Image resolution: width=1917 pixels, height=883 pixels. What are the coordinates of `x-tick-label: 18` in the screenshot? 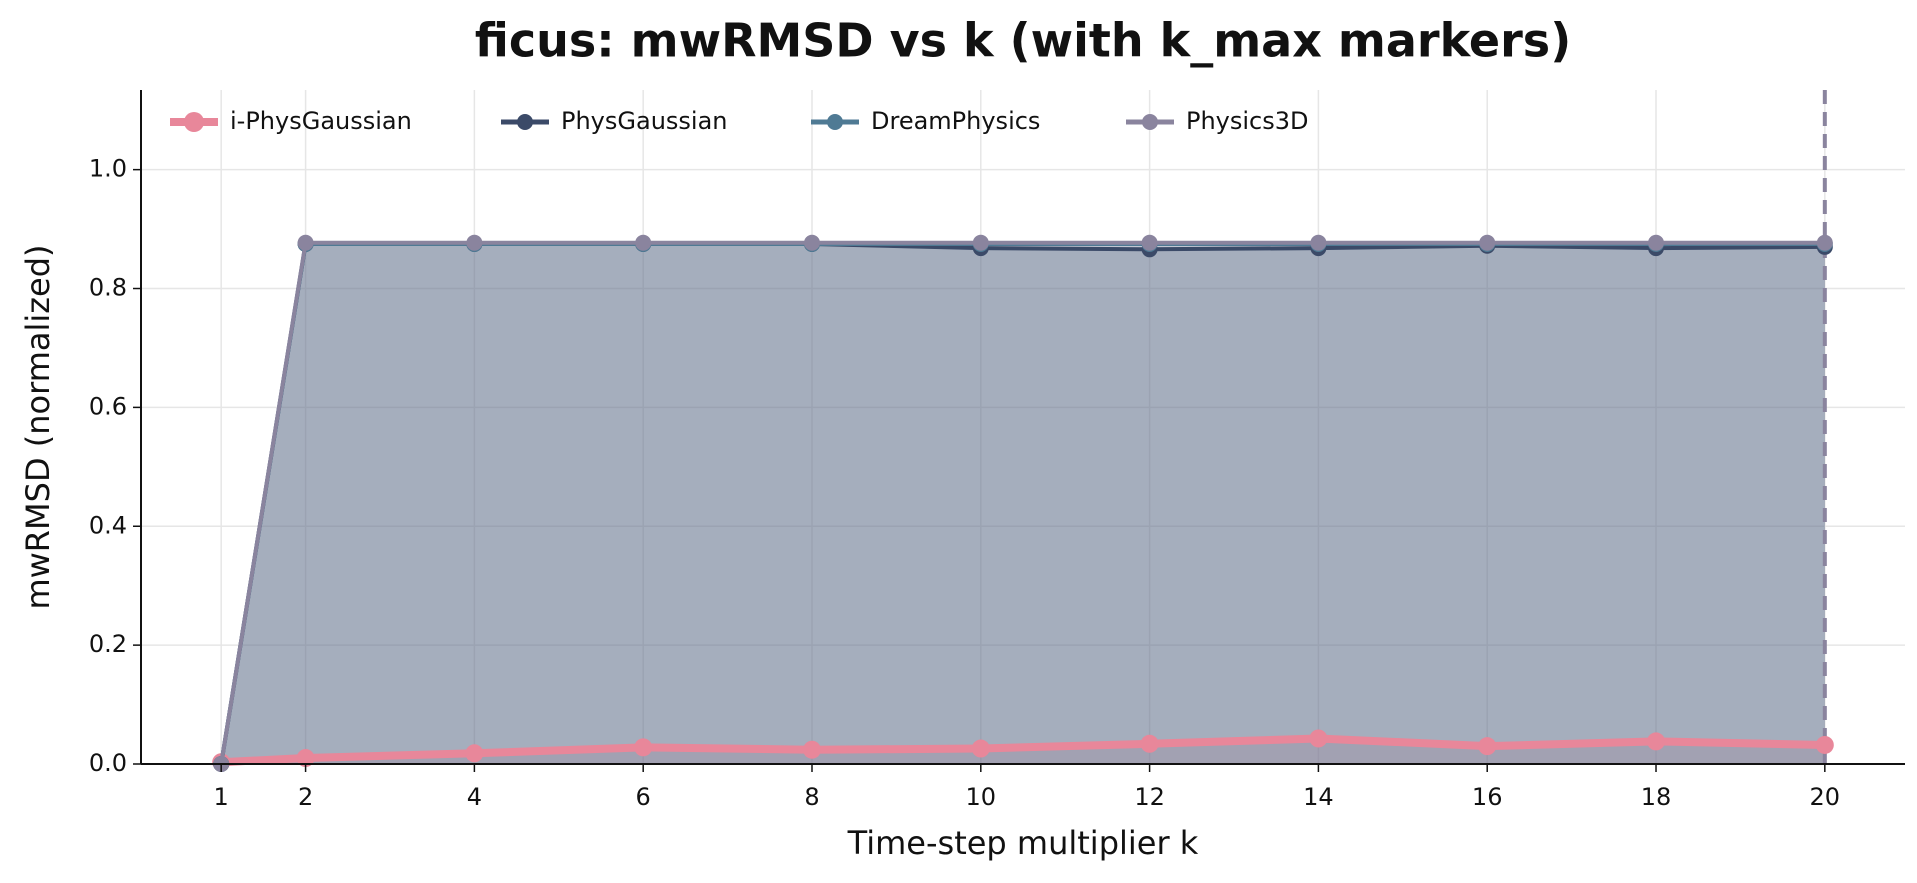 It's located at (1656, 797).